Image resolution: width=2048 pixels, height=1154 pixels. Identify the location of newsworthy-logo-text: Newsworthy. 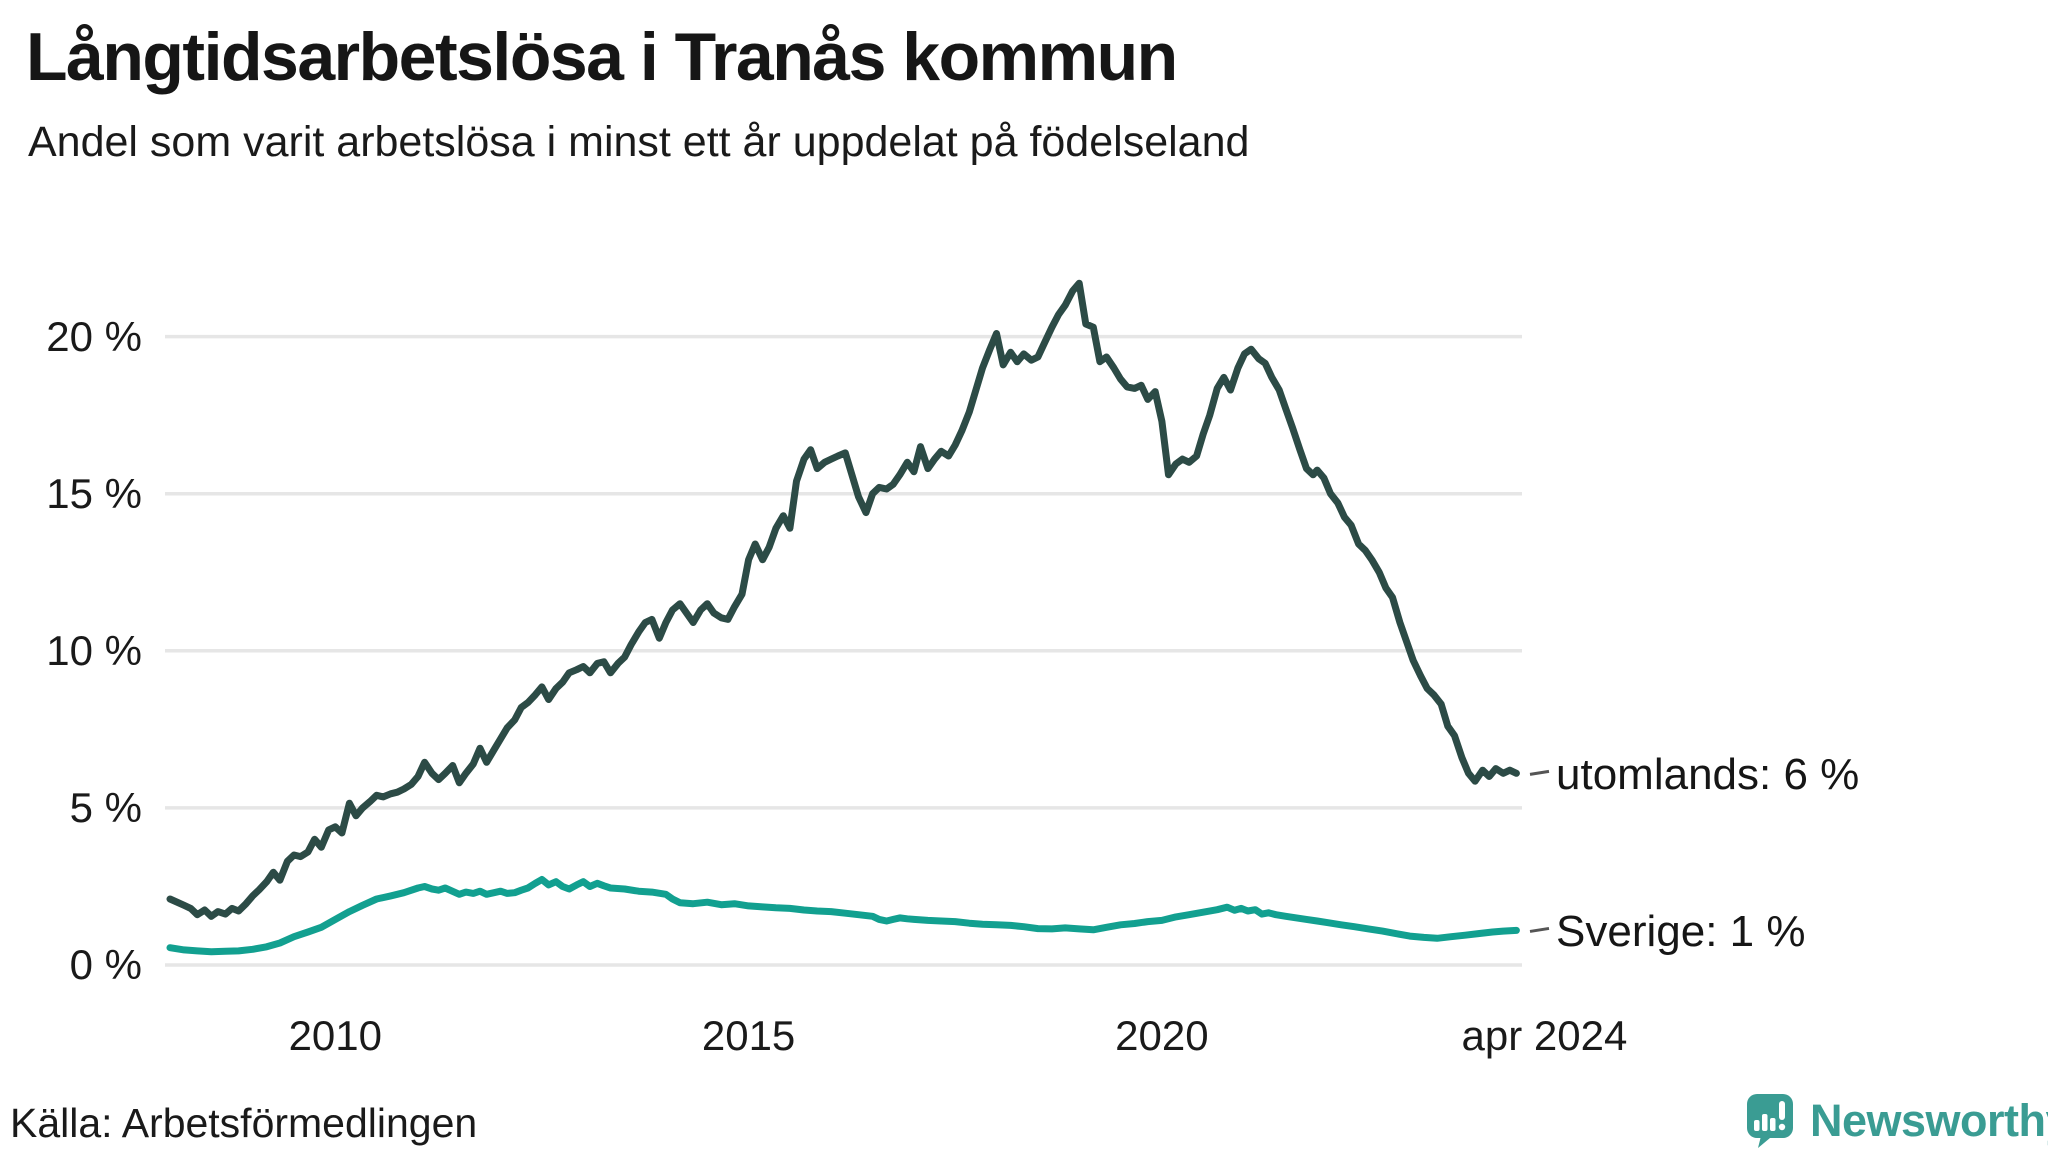
(1929, 1120).